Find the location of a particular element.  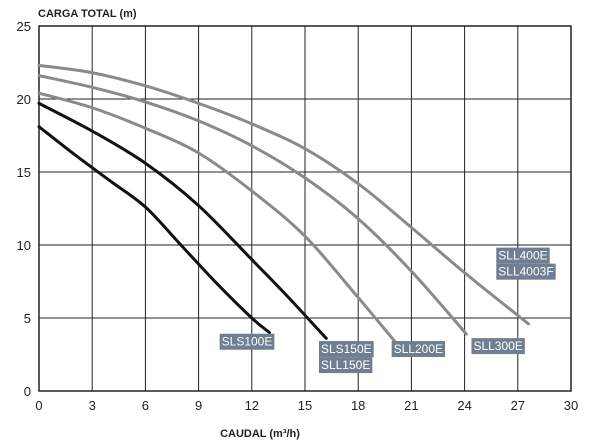

series-label-text: SLL400E is located at coordinates (522, 256).